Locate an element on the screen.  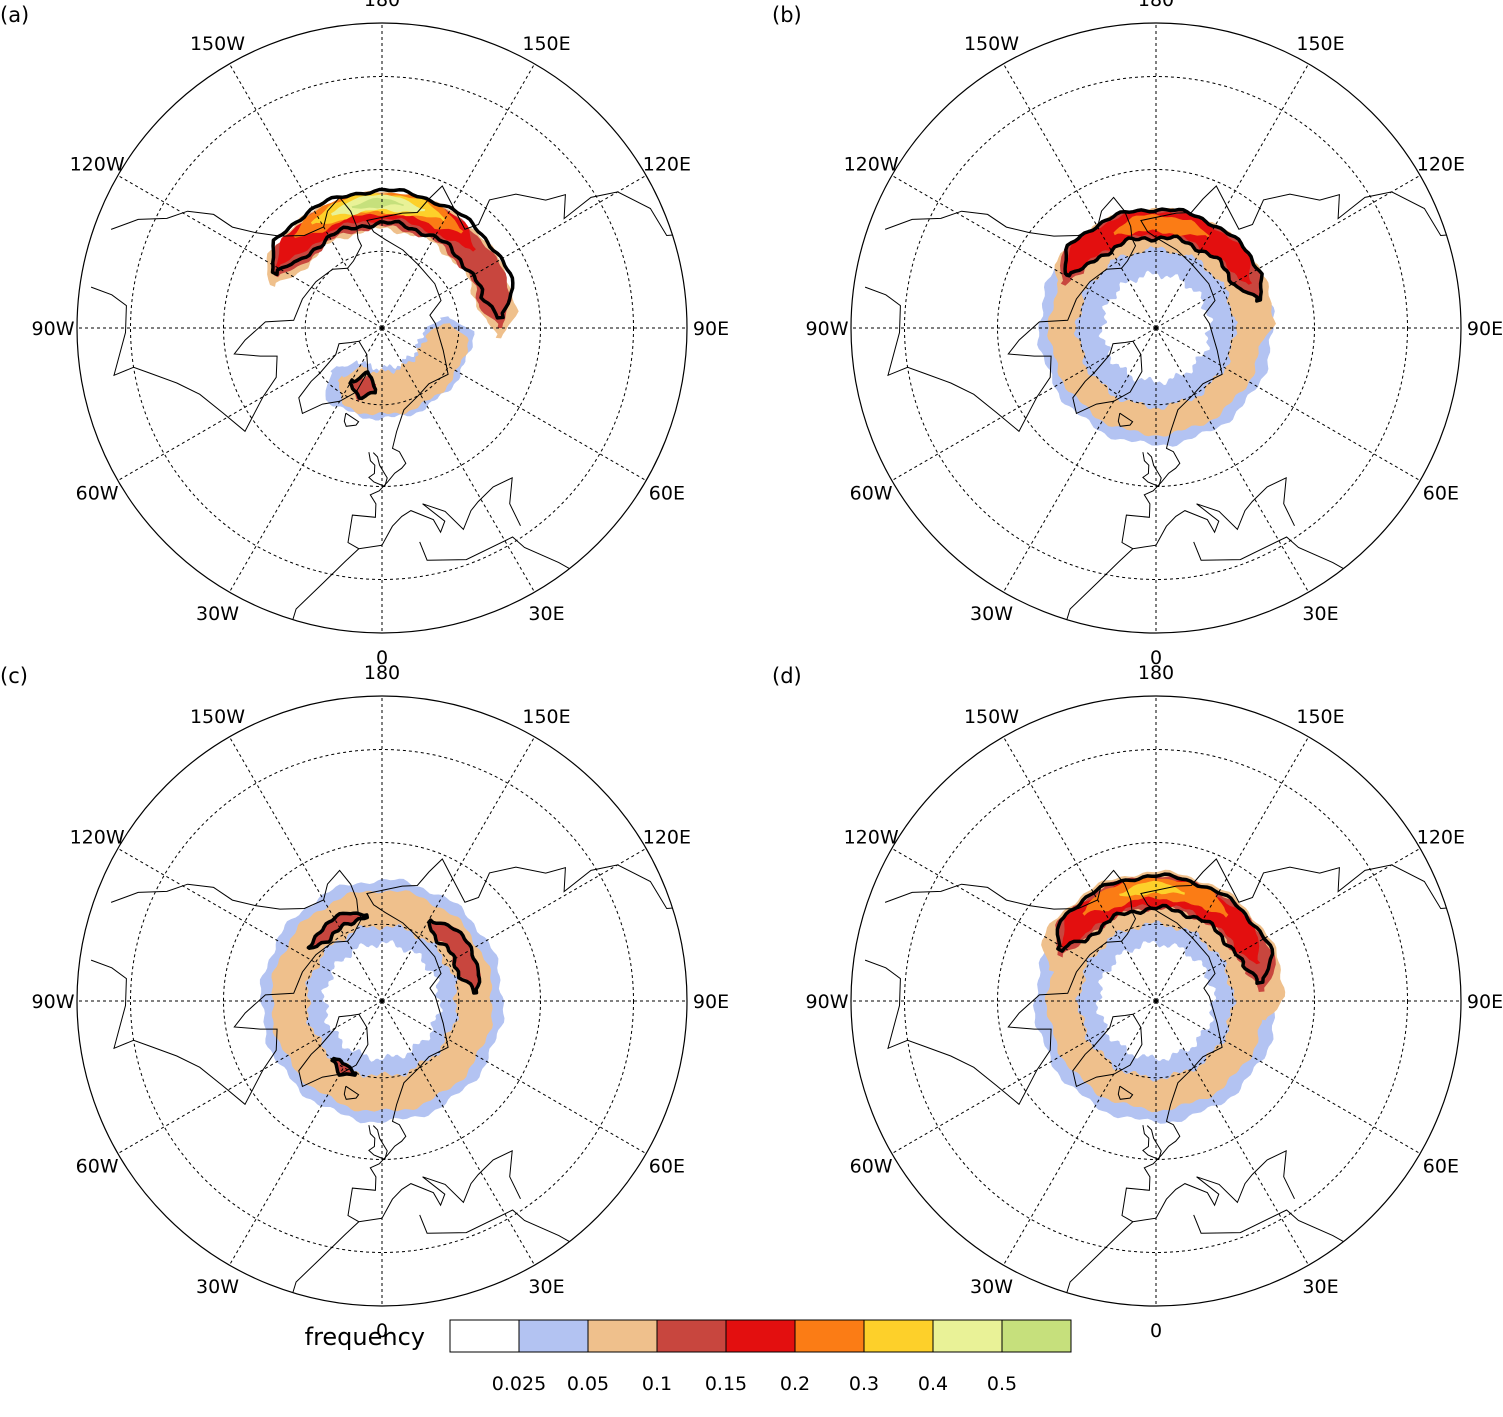
frequency-contours is located at coordinates (1165, 928).